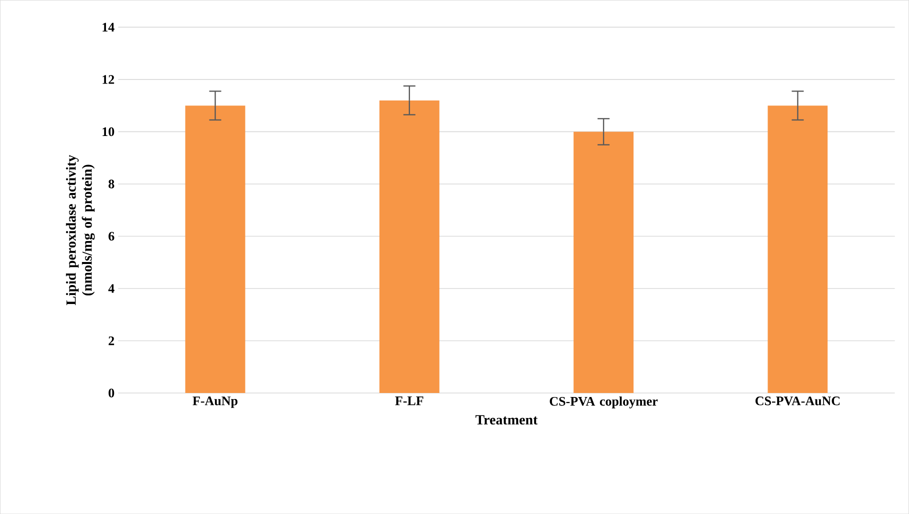  What do you see at coordinates (108, 79) in the screenshot?
I see `y-tick-label: 12` at bounding box center [108, 79].